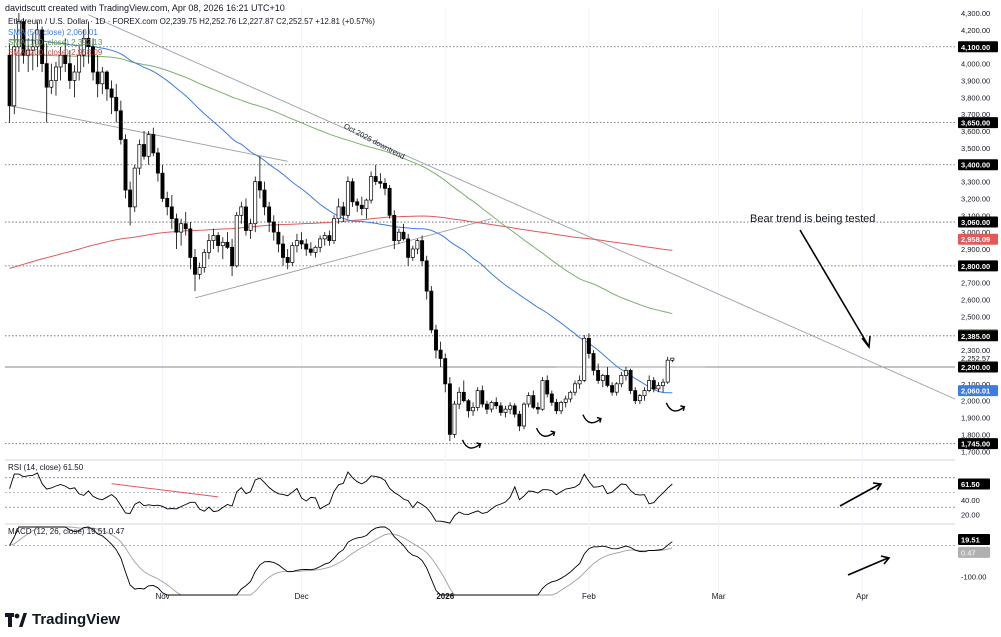  I want to click on annotation-arrow, so click(834, 287).